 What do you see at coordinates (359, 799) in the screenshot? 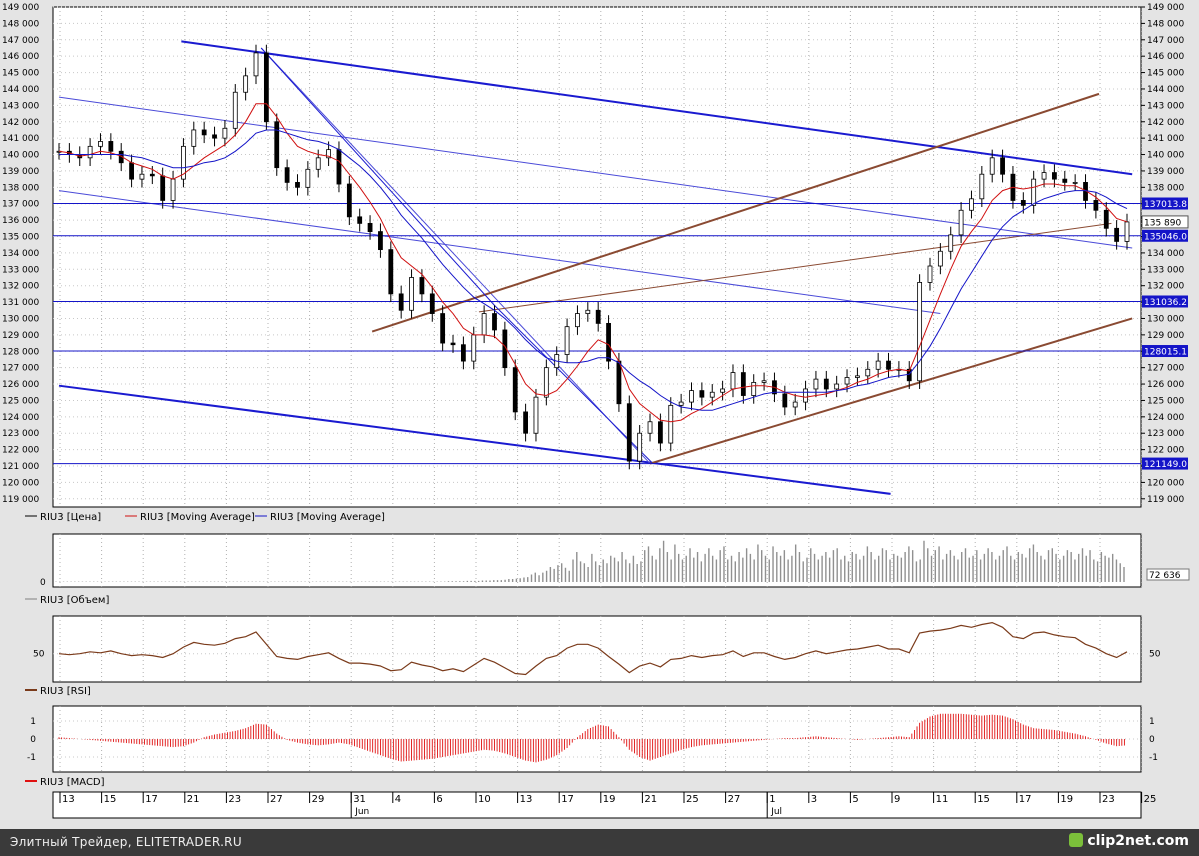
I see `x-tick-label: 31` at bounding box center [359, 799].